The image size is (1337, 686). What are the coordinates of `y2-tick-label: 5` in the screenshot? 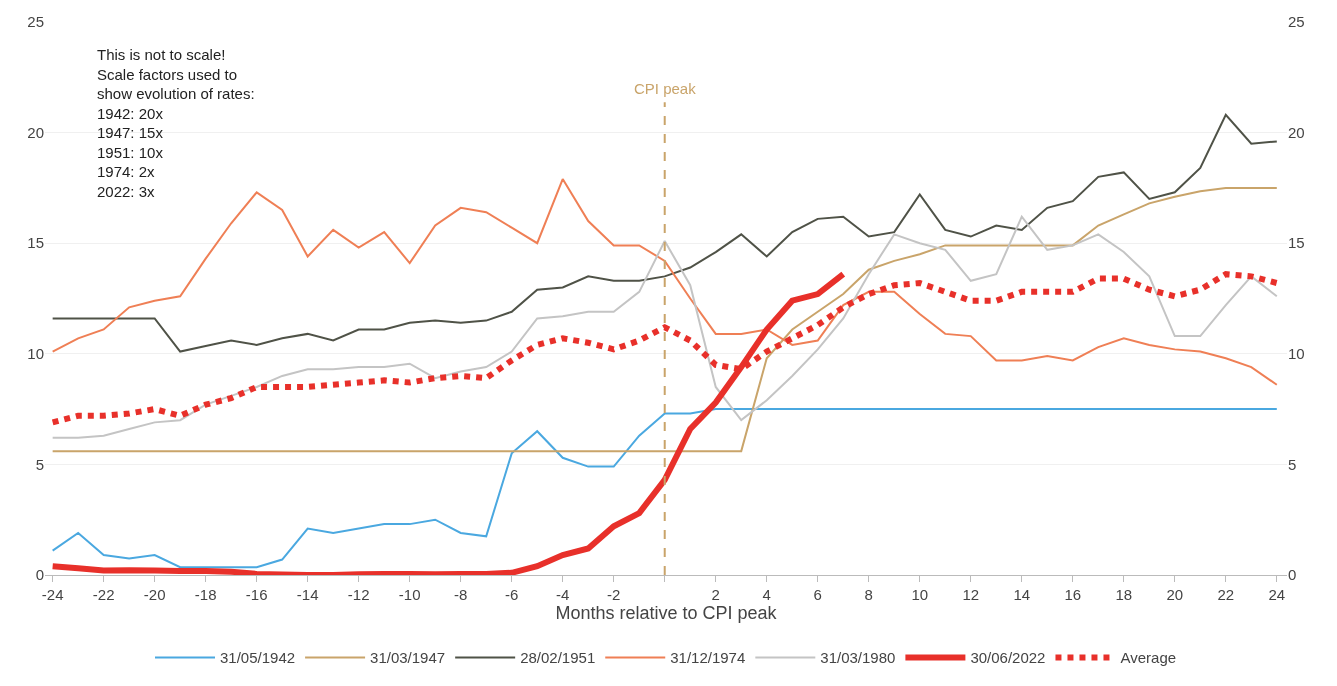 It's located at (1292, 464).